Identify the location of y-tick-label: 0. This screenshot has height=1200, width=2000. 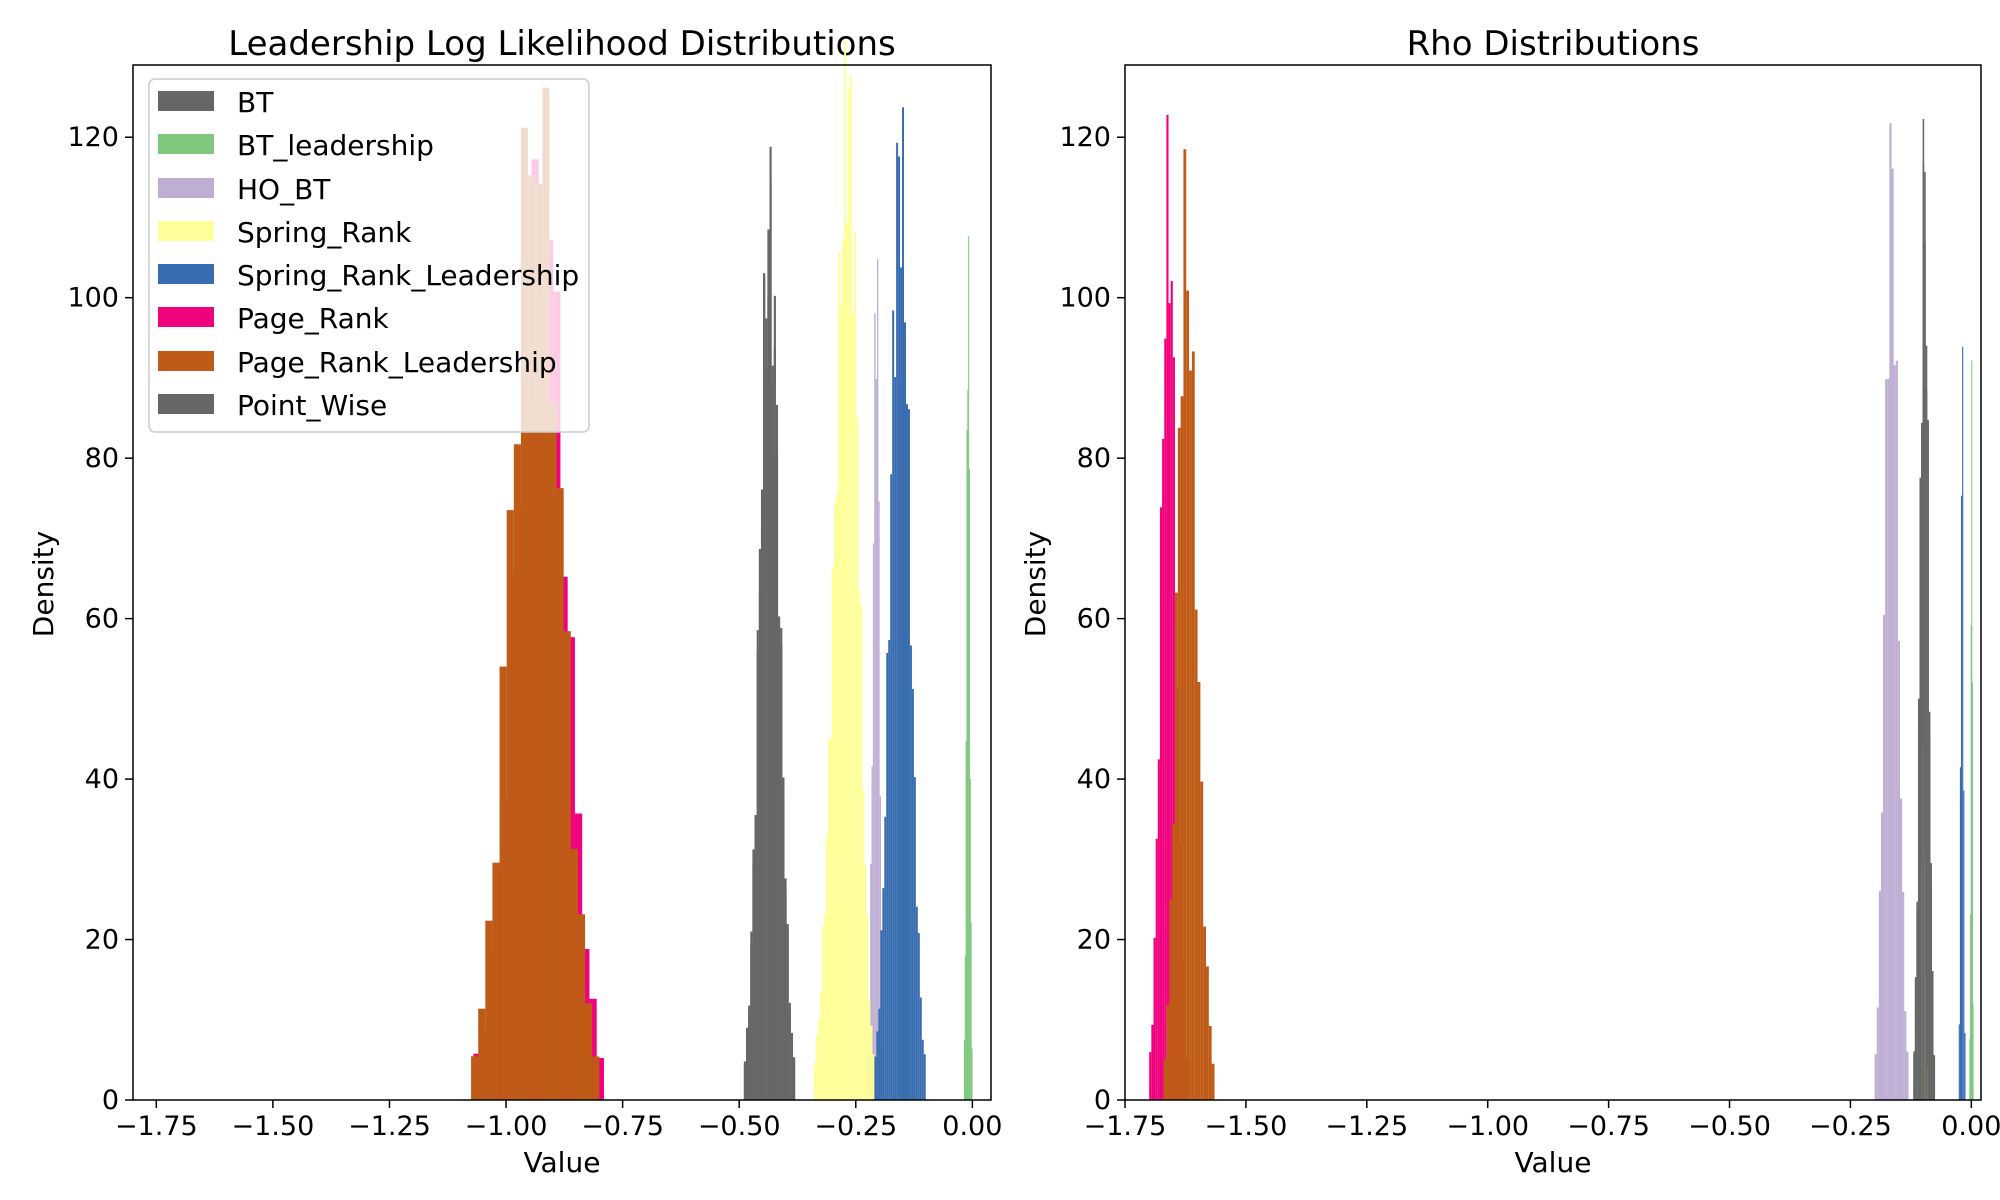
(110, 1100).